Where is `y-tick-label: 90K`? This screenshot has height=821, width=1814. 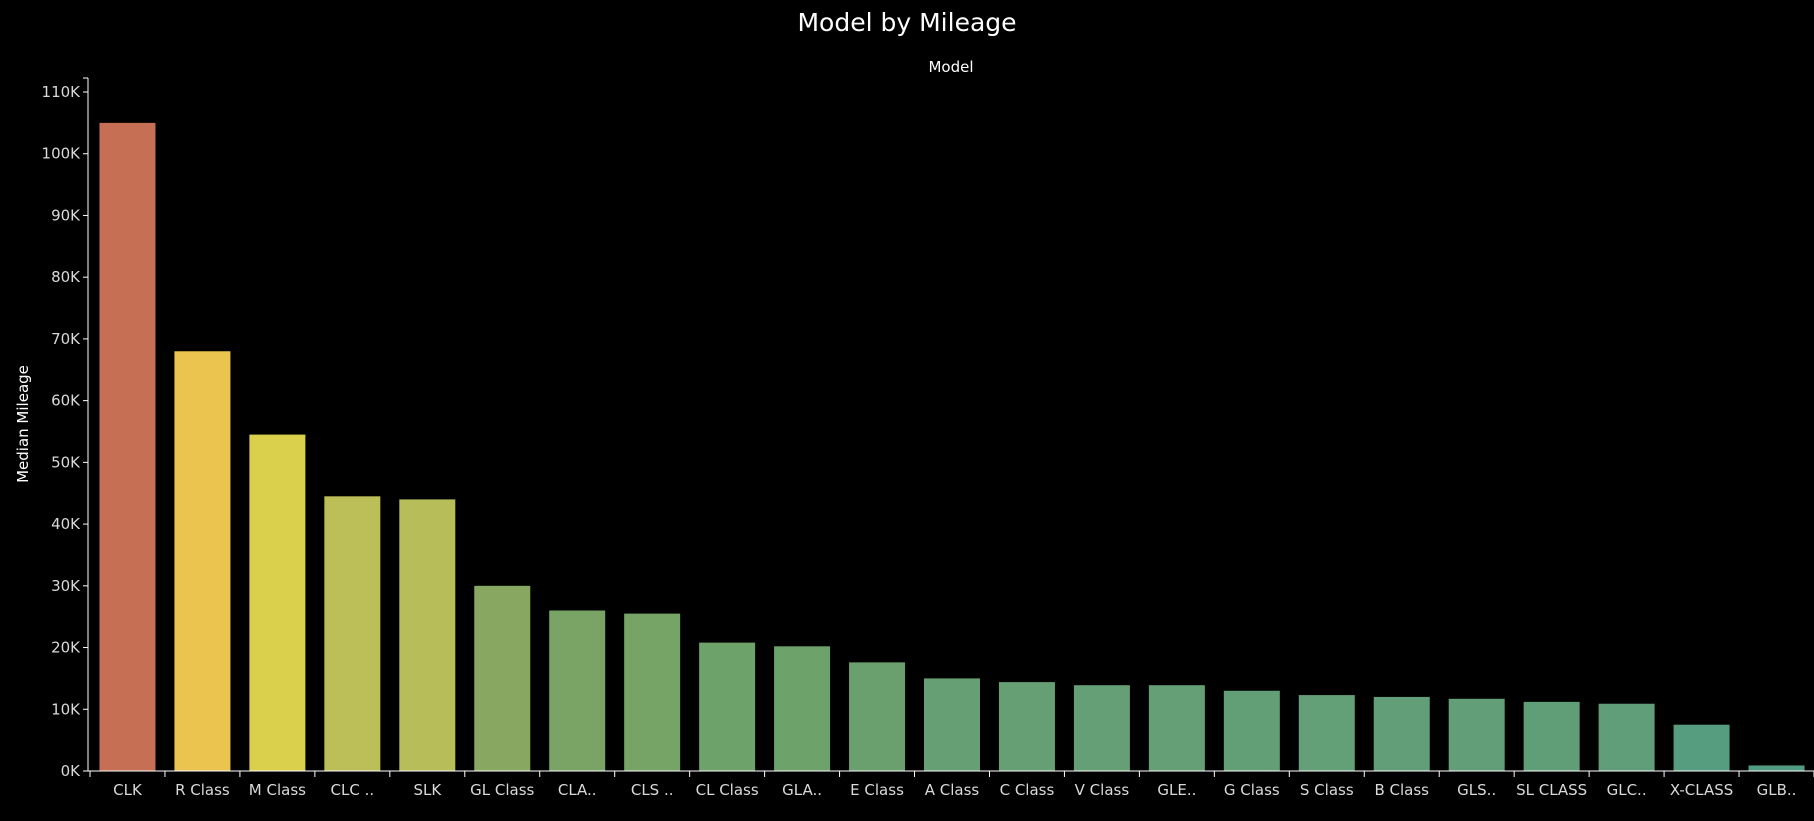
y-tick-label: 90K is located at coordinates (66, 215).